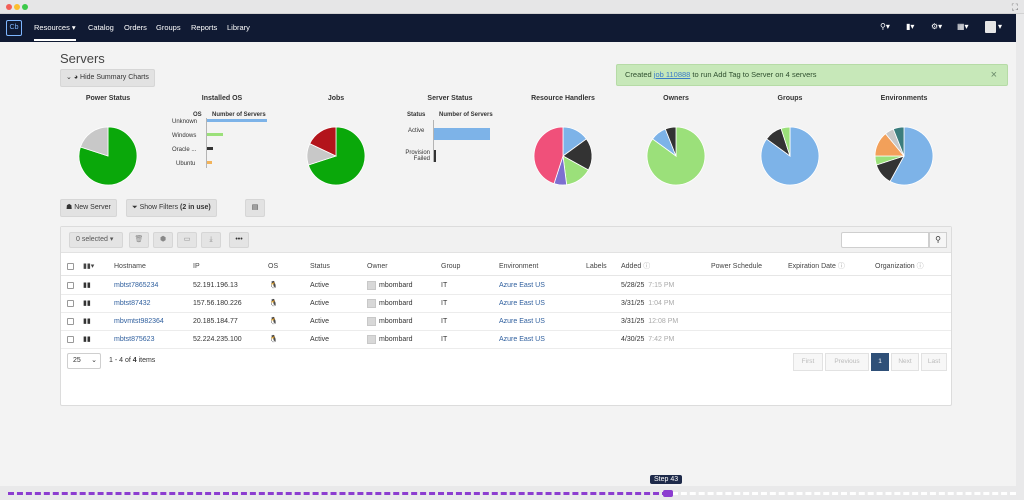 The height and width of the screenshot is (500, 1024). I want to click on export-button: ▤, so click(255, 208).